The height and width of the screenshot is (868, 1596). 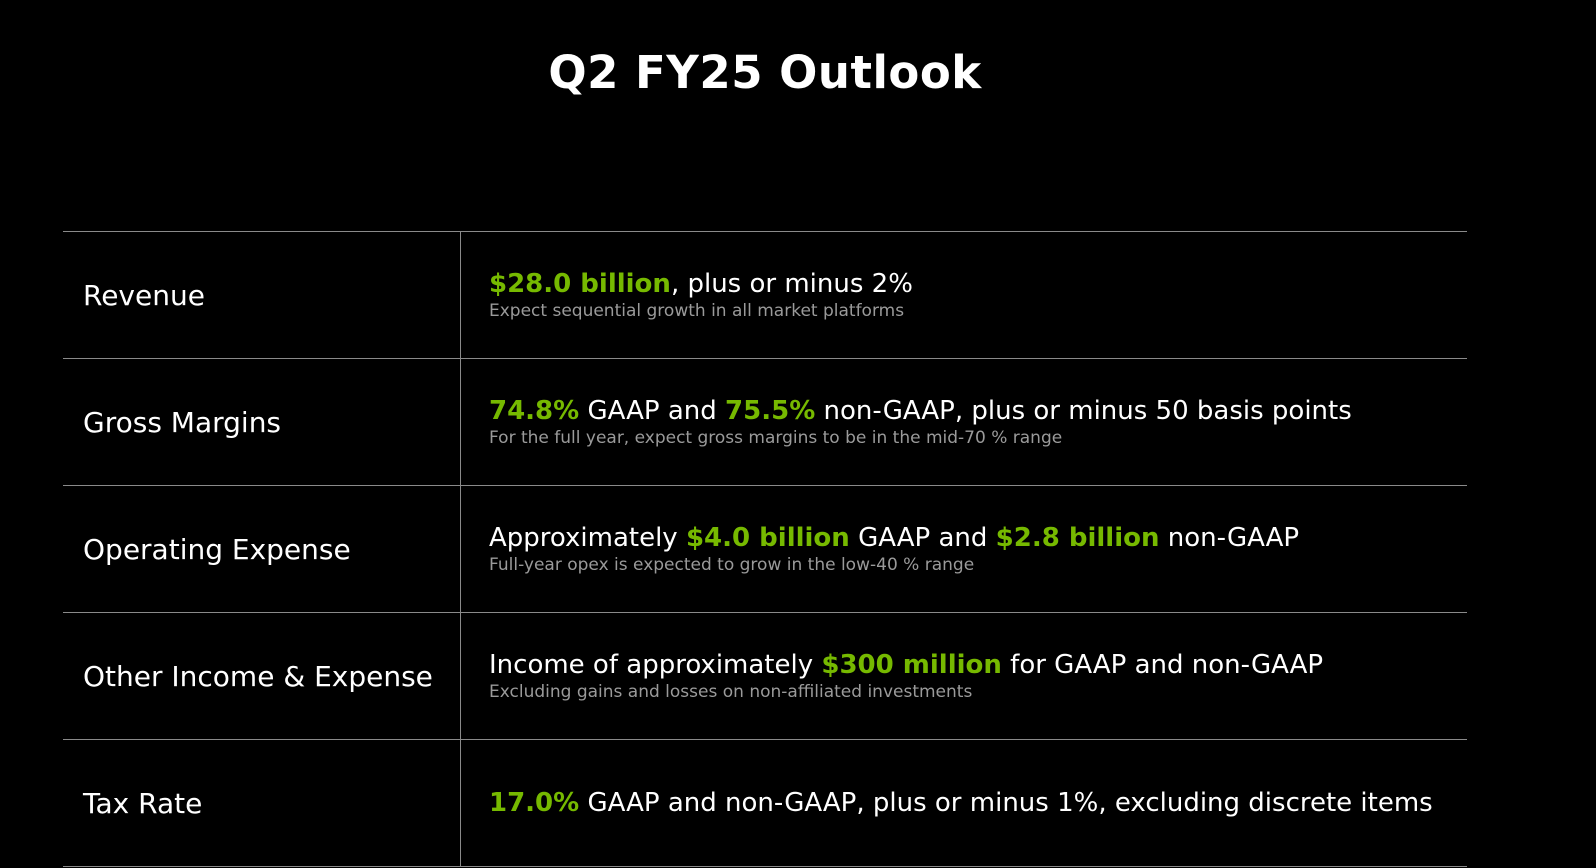 What do you see at coordinates (534, 411) in the screenshot?
I see `highlight-value: 74.8%` at bounding box center [534, 411].